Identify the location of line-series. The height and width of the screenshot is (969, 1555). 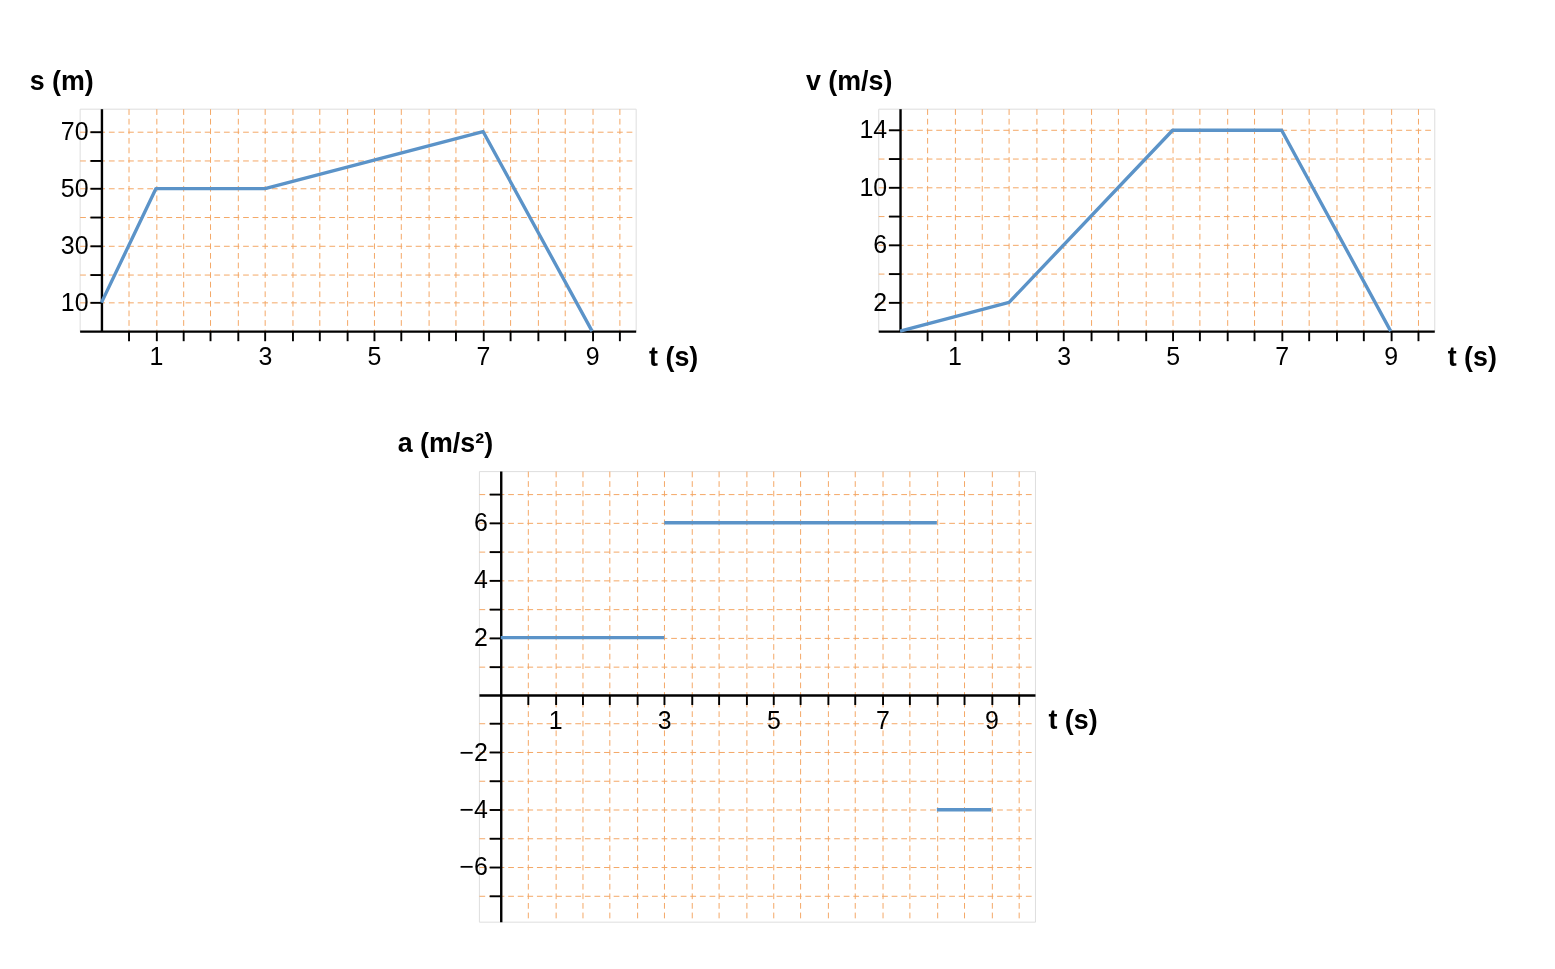
(346, 231).